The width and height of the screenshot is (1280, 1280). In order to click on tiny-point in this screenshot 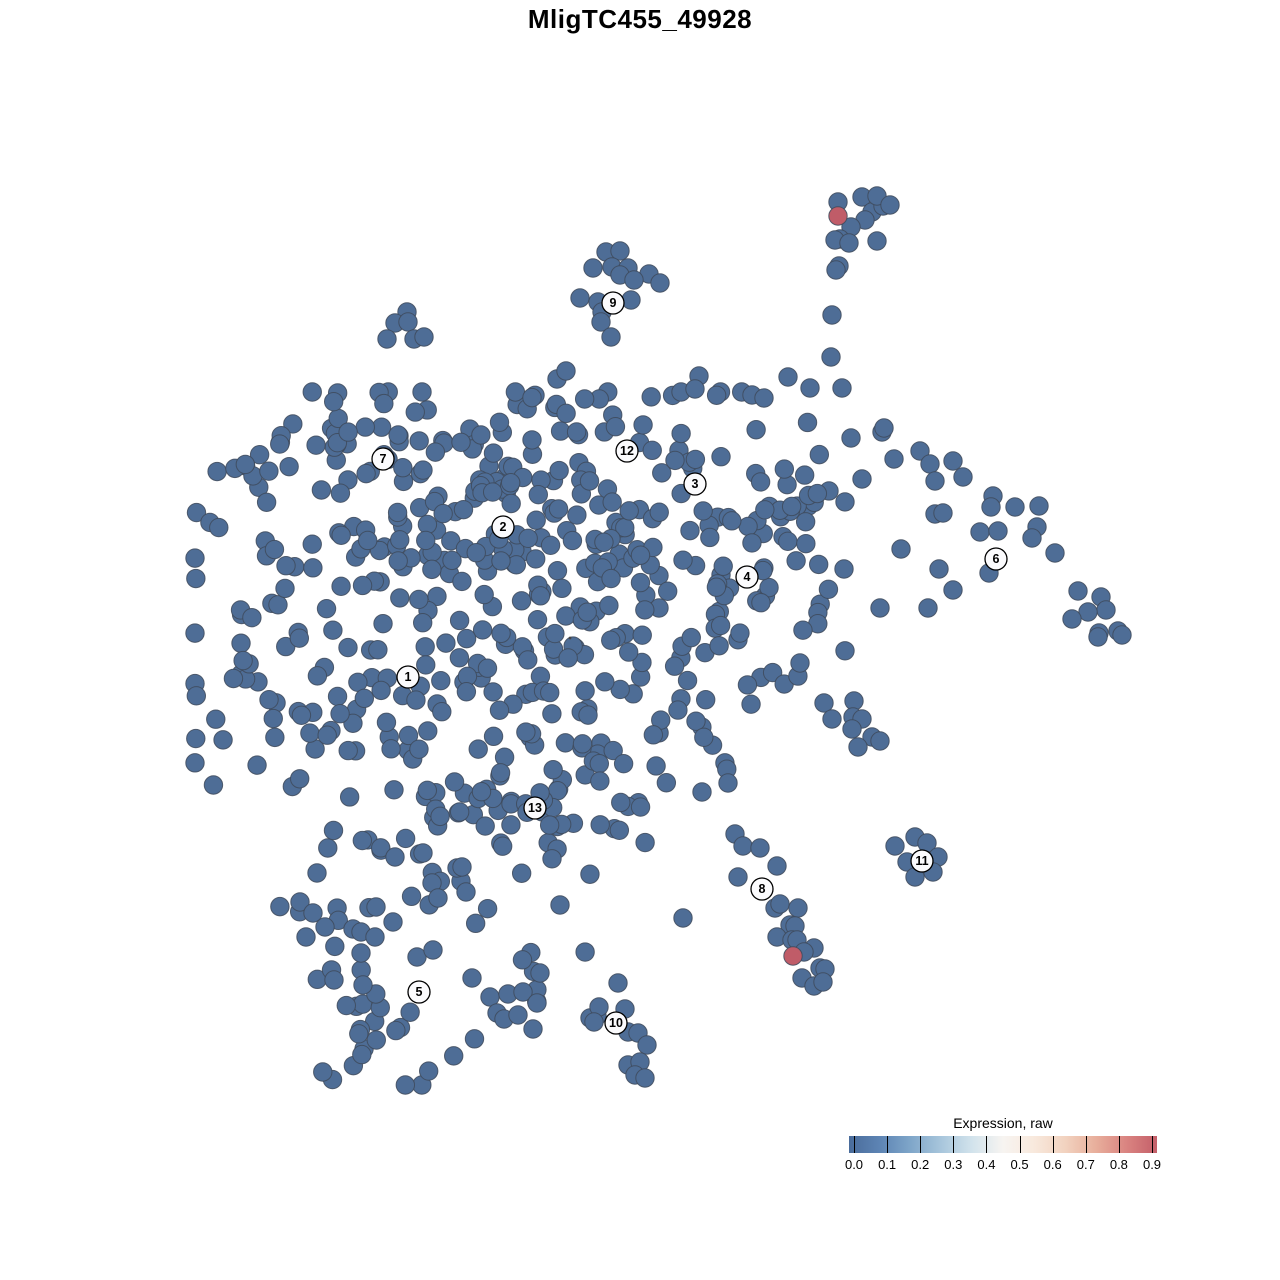, I will do `click(570, 638)`.